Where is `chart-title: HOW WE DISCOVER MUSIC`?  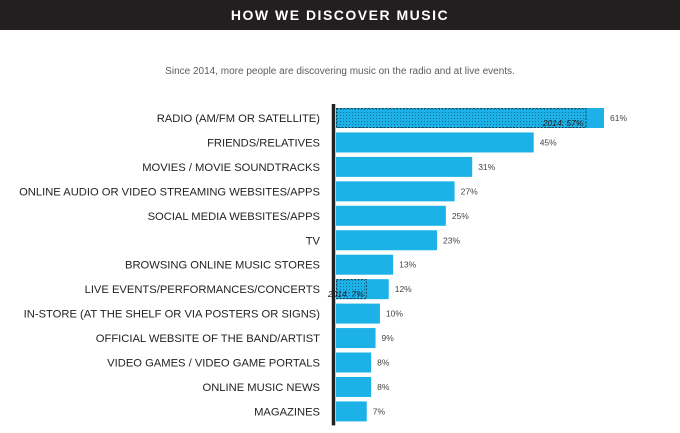
chart-title: HOW WE DISCOVER MUSIC is located at coordinates (340, 15).